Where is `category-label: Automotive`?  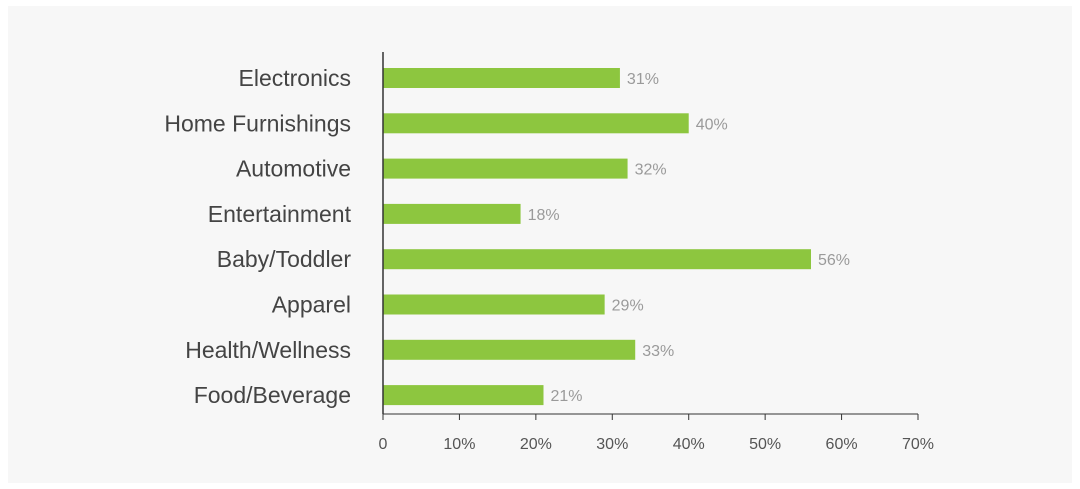
category-label: Automotive is located at coordinates (293, 169).